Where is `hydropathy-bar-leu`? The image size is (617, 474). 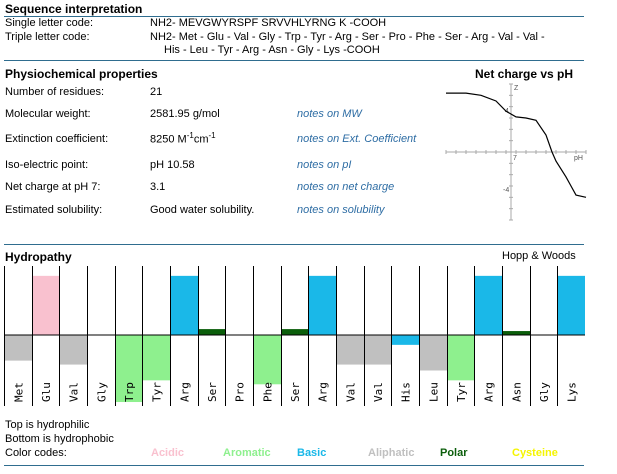
hydropathy-bar-leu is located at coordinates (433, 353).